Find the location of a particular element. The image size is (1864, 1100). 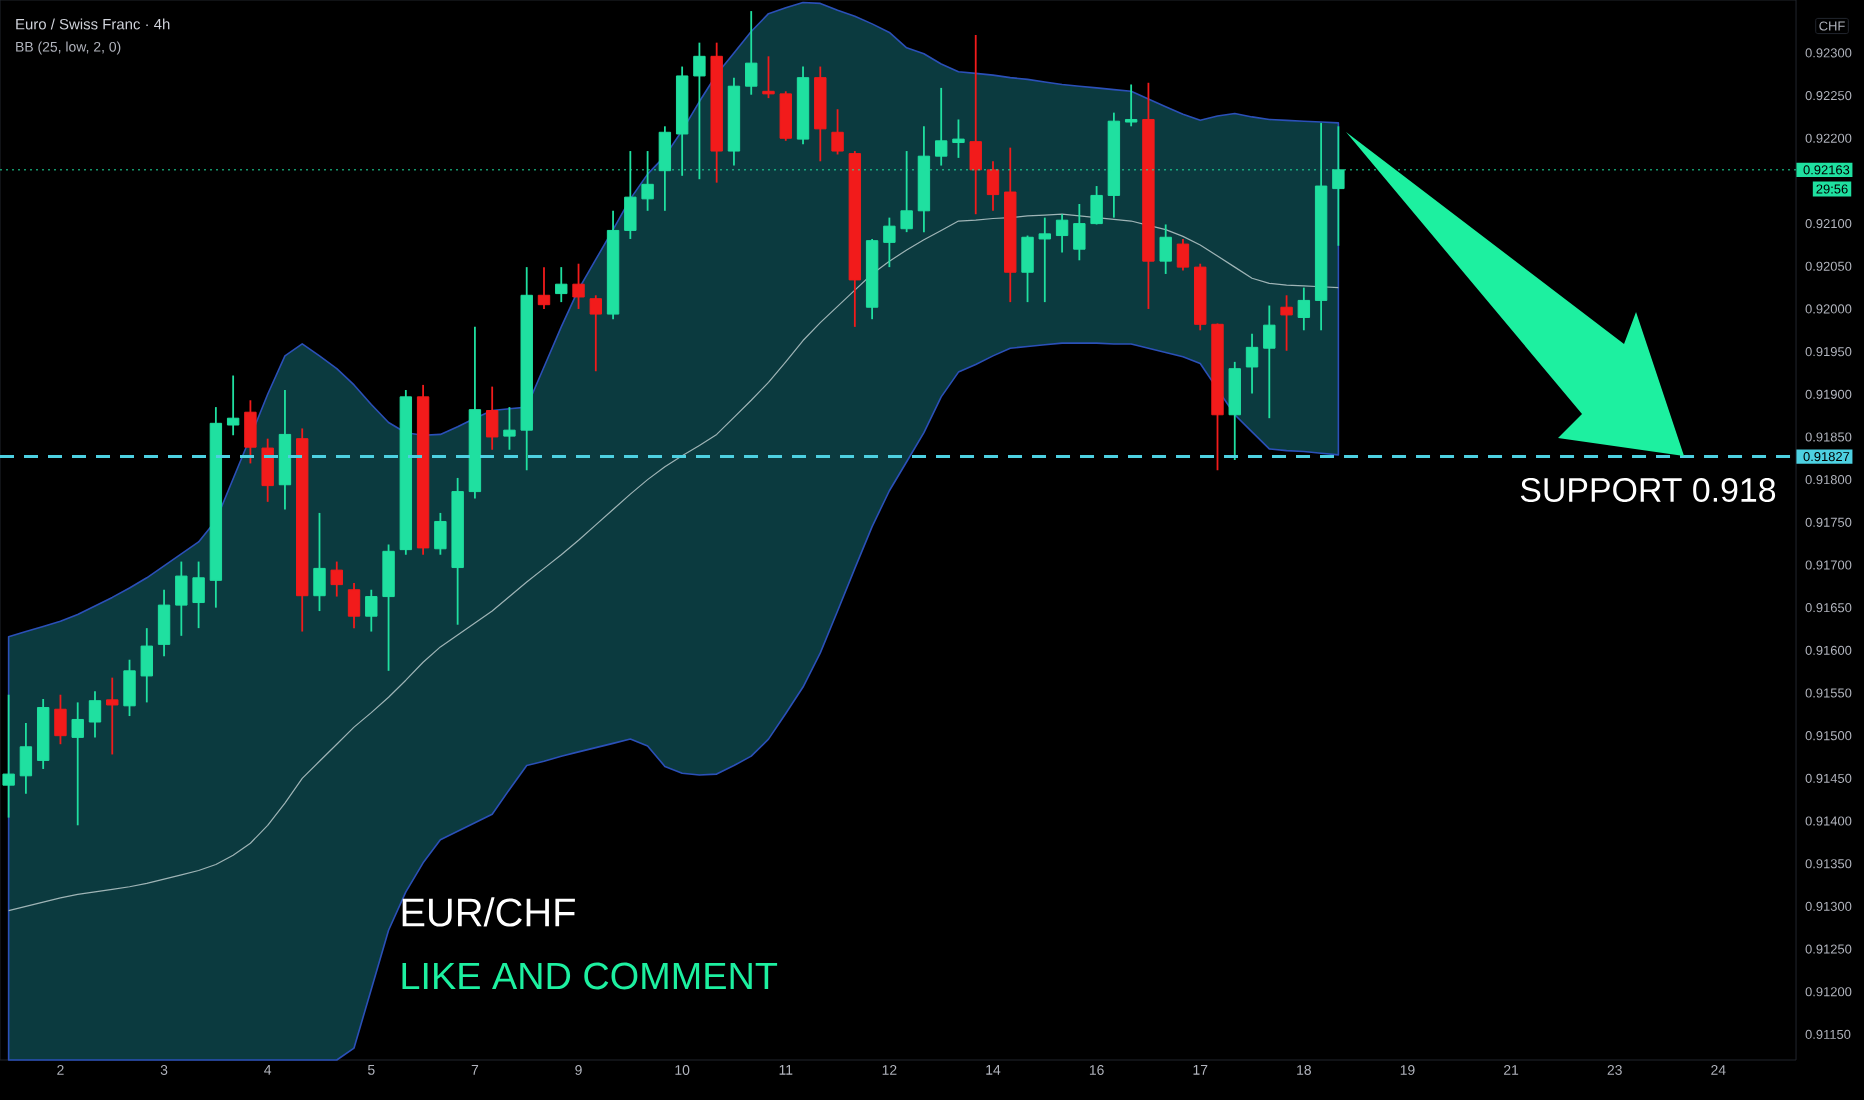

annotation: SUPPORT 0.918 is located at coordinates (1648, 490).